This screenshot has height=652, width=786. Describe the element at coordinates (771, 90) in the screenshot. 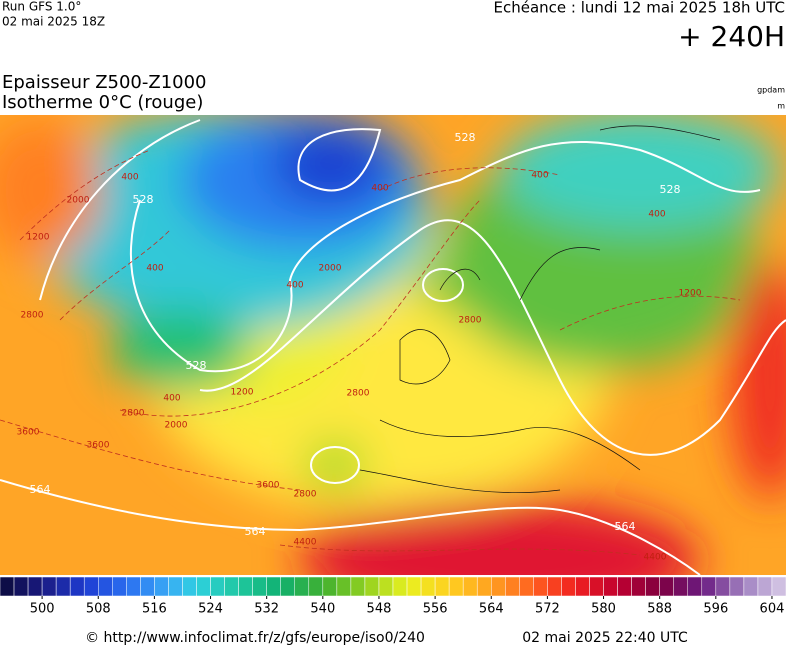

I see `unit: gpdam` at that location.